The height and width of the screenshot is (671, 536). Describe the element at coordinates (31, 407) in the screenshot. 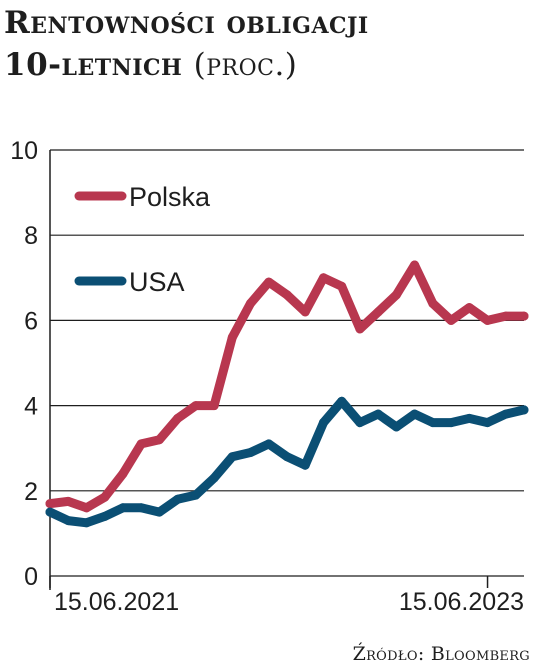

I see `y-tick-label-4: 4` at that location.